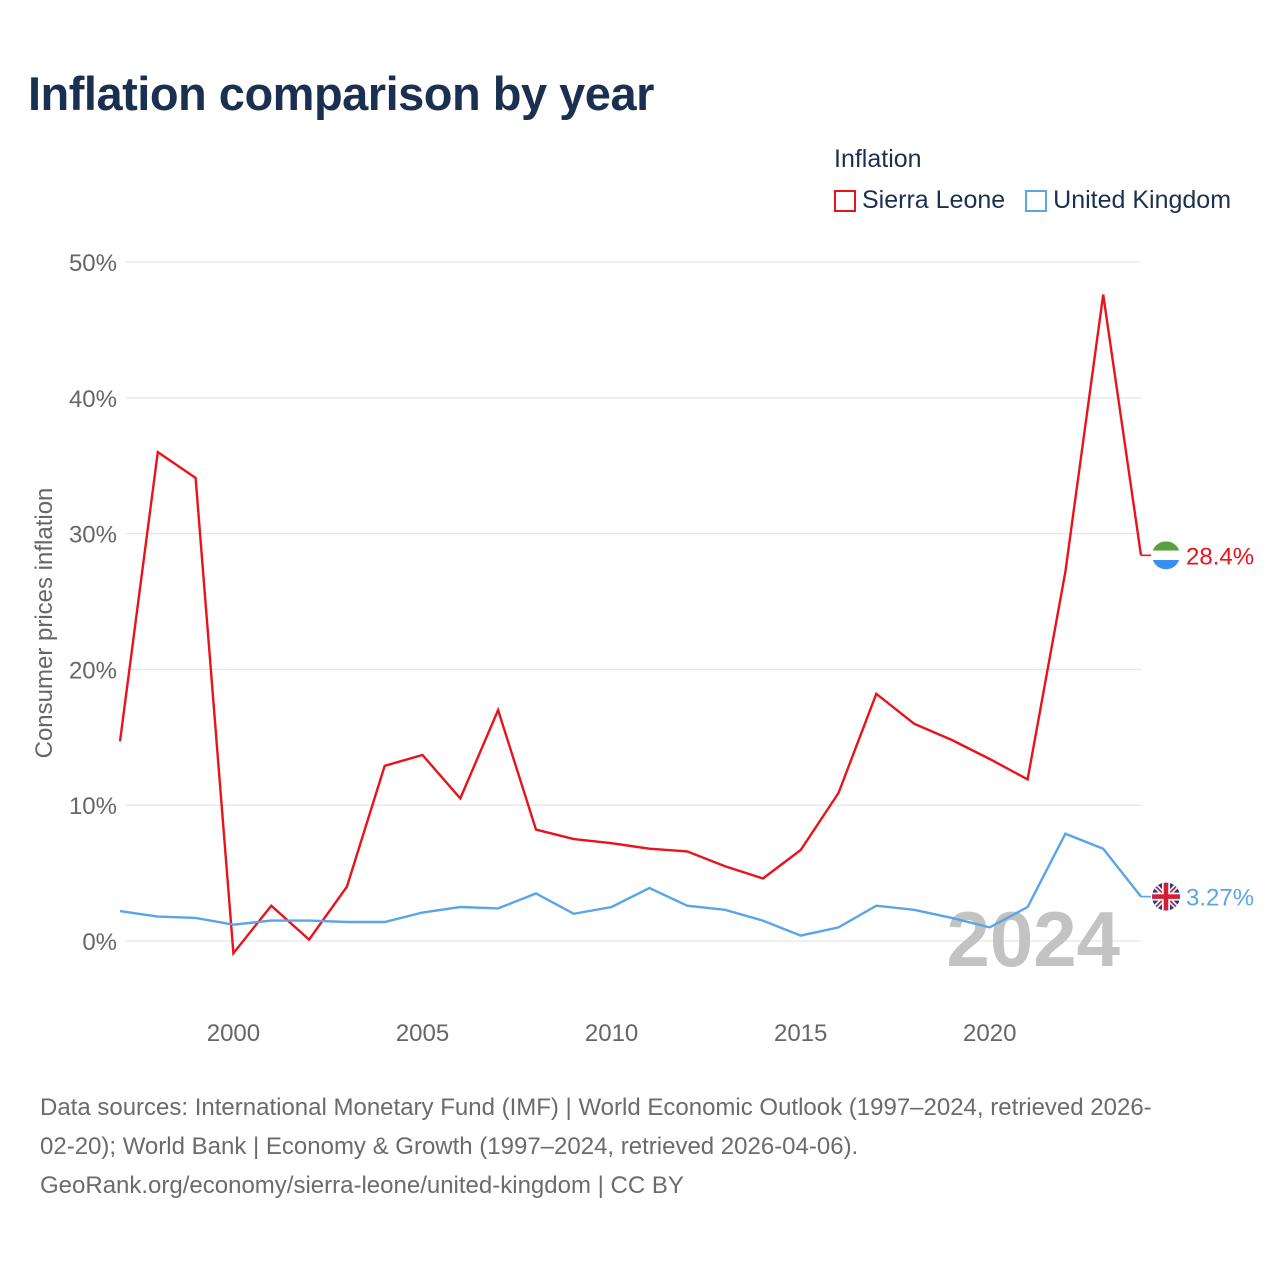 The width and height of the screenshot is (1280, 1280). Describe the element at coordinates (1036, 200) in the screenshot. I see `legend-swatch-united-kingdom` at that location.